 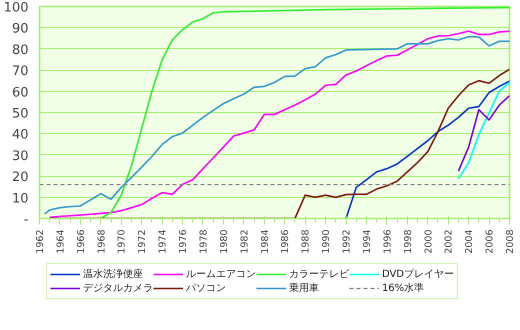 What do you see at coordinates (163, 241) in the screenshot?
I see `x-tick-label: 1974` at bounding box center [163, 241].